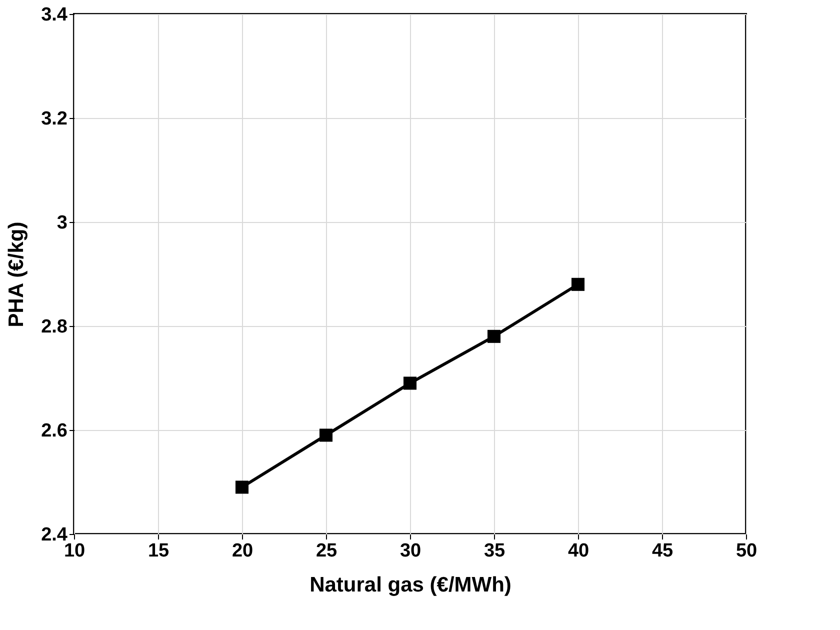 The width and height of the screenshot is (840, 630). I want to click on y-axis-title: PHA (€/kg), so click(16, 275).